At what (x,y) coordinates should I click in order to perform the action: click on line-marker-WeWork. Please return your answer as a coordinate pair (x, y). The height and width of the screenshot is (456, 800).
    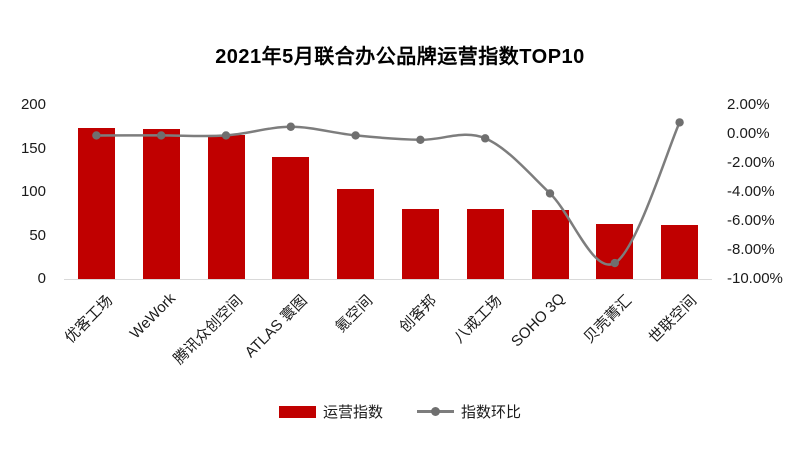
    Looking at the image, I should click on (161, 135).